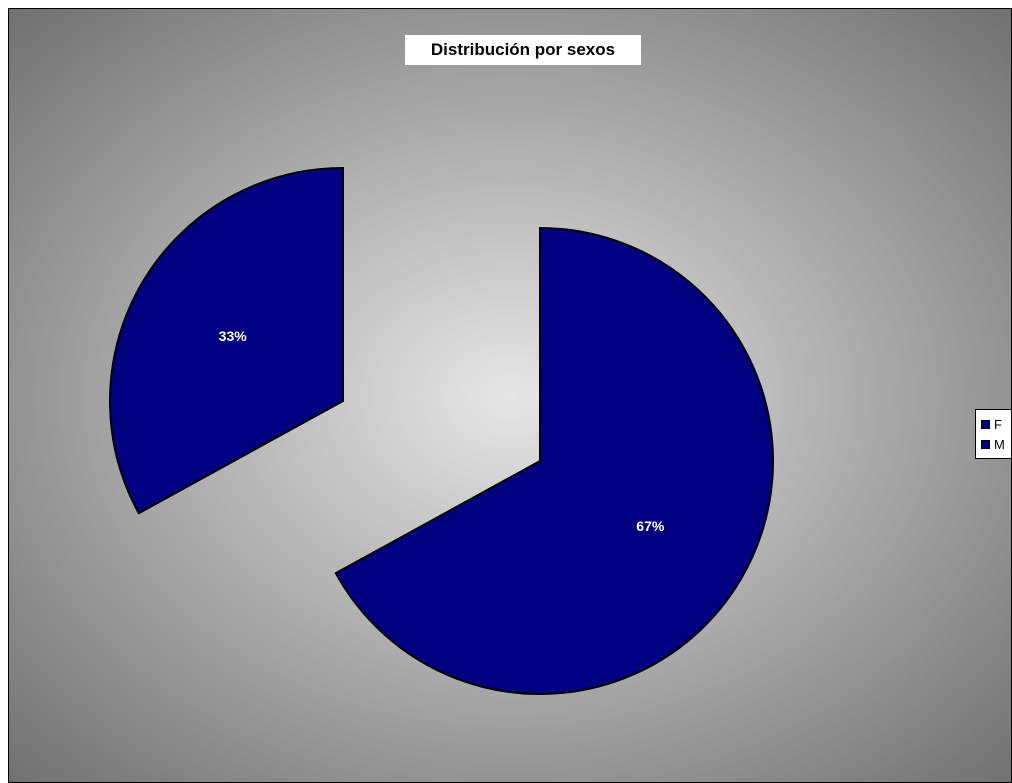  I want to click on chart-title: Distribución por sexos, so click(523, 50).